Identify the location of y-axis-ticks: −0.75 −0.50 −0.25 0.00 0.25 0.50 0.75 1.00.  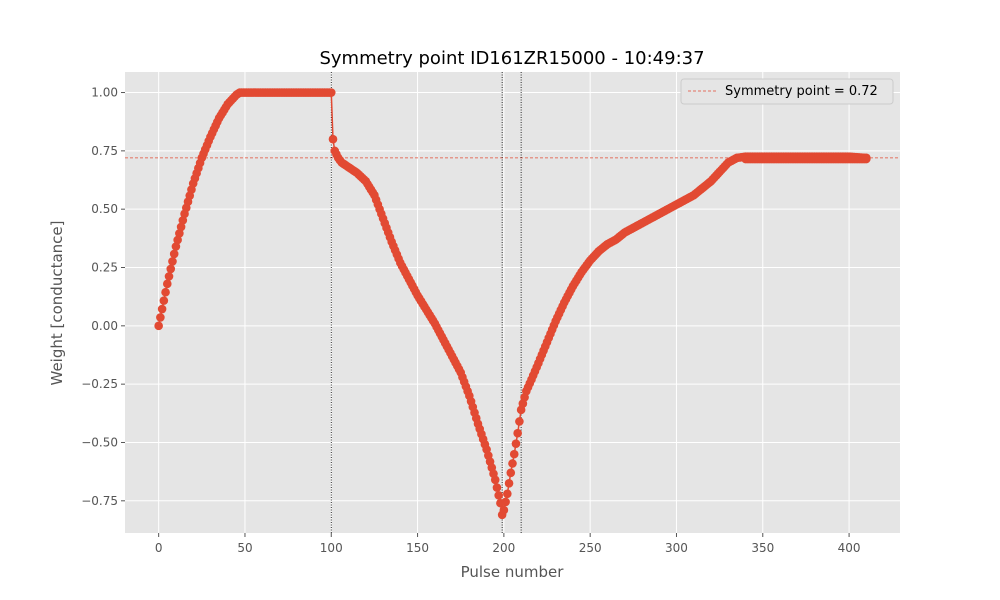
(103, 297).